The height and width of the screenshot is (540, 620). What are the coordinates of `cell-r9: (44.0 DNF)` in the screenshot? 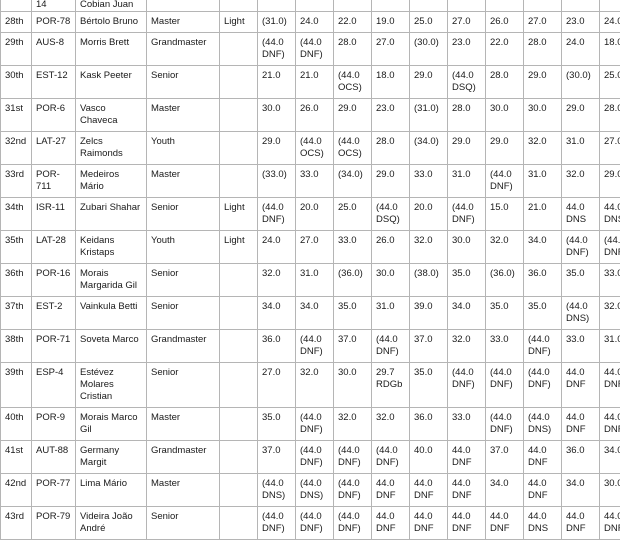 It's located at (581, 247).